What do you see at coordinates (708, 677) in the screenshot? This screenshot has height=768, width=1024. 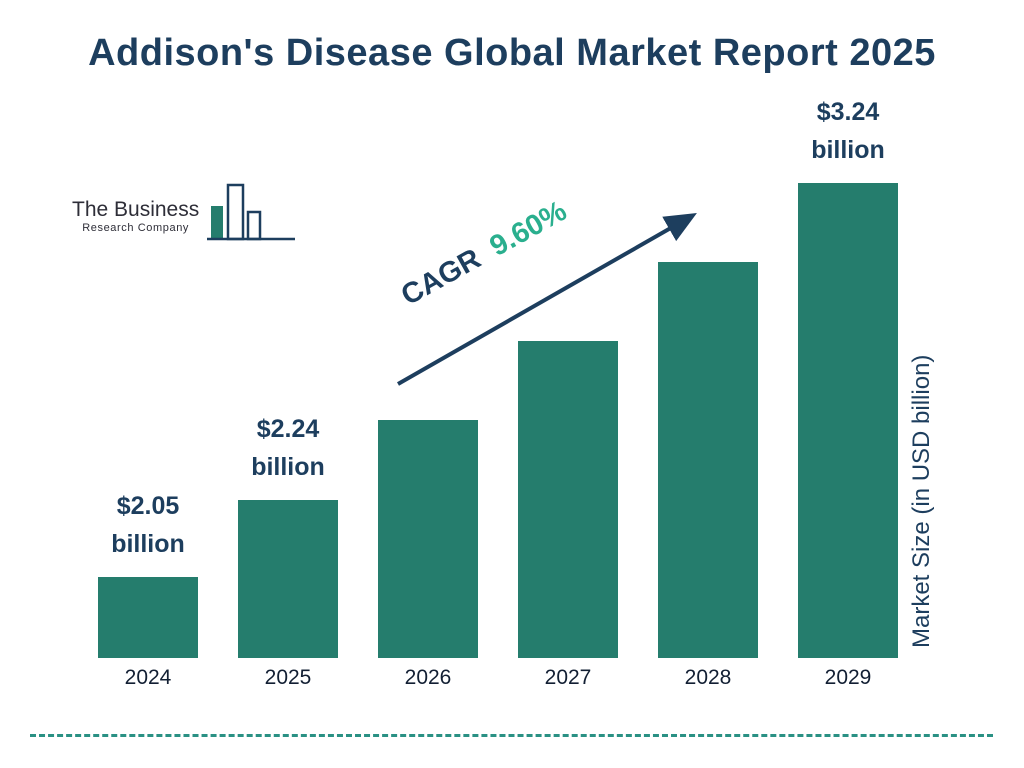 I see `x-axis-label-2028: 2028` at bounding box center [708, 677].